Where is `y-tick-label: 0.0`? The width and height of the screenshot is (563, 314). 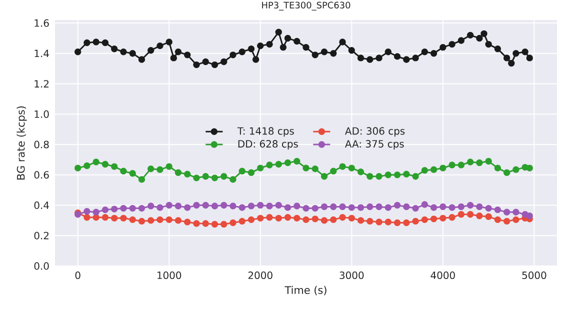
y-tick-label: 0.0 is located at coordinates (41, 266).